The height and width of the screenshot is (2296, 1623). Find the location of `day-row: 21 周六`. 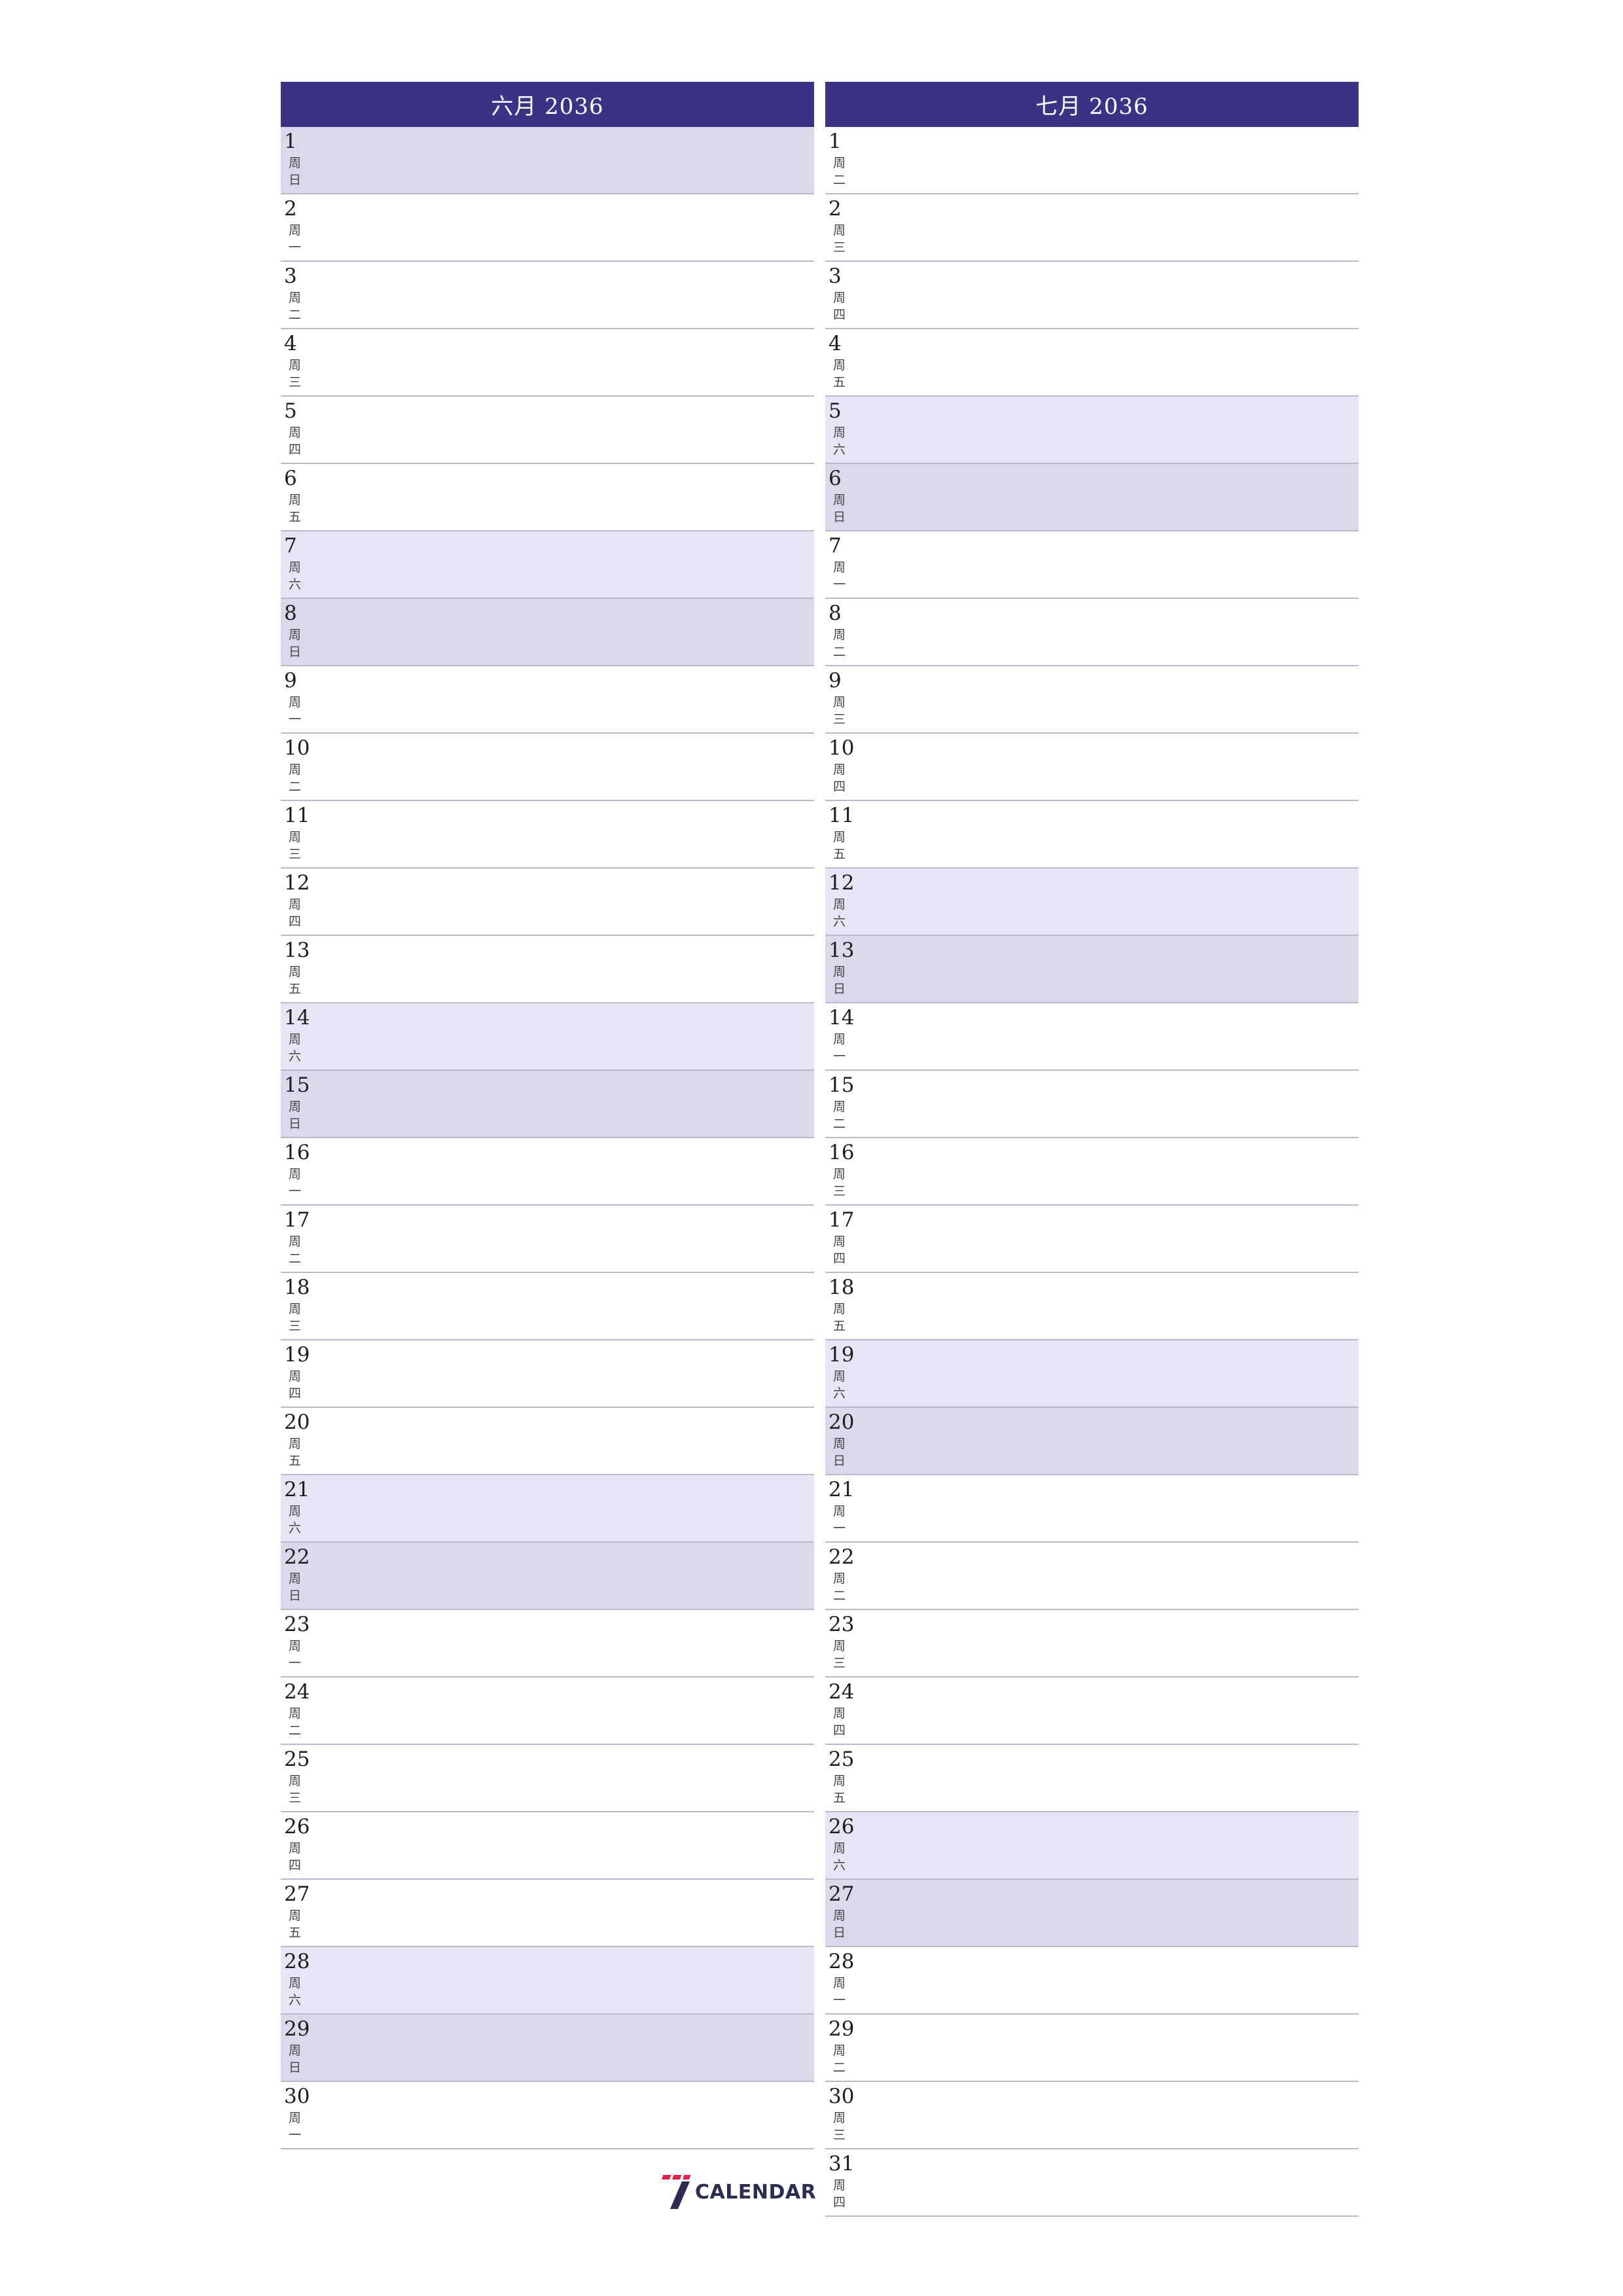

day-row: 21 周六 is located at coordinates (547, 1509).